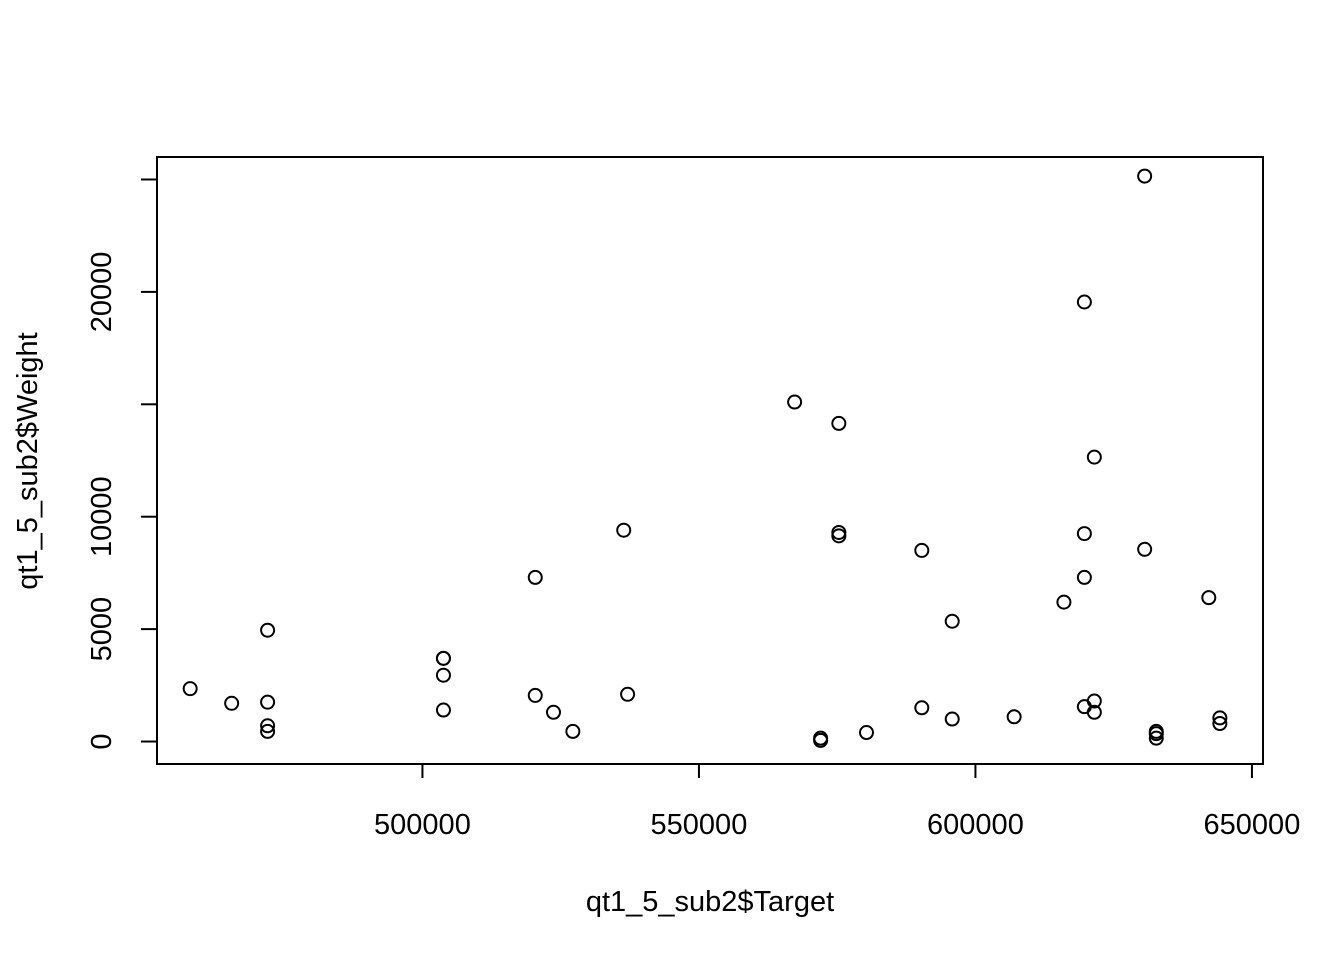  Describe the element at coordinates (102, 629) in the screenshot. I see `y-tick-label: 5000` at that location.